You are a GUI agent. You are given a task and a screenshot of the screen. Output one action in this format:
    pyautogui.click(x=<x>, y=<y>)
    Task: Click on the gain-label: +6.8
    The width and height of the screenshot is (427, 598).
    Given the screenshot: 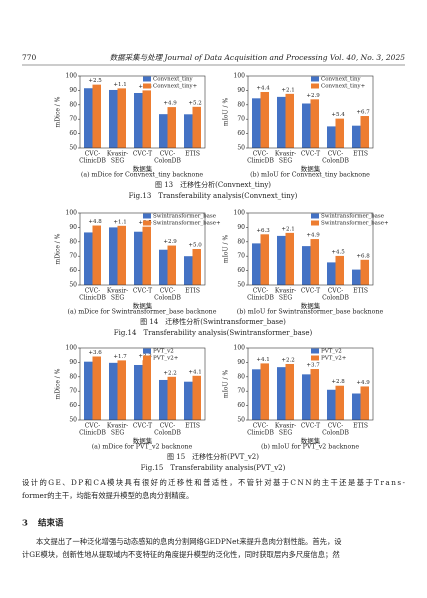 What is the action you would take?
    pyautogui.click(x=363, y=256)
    